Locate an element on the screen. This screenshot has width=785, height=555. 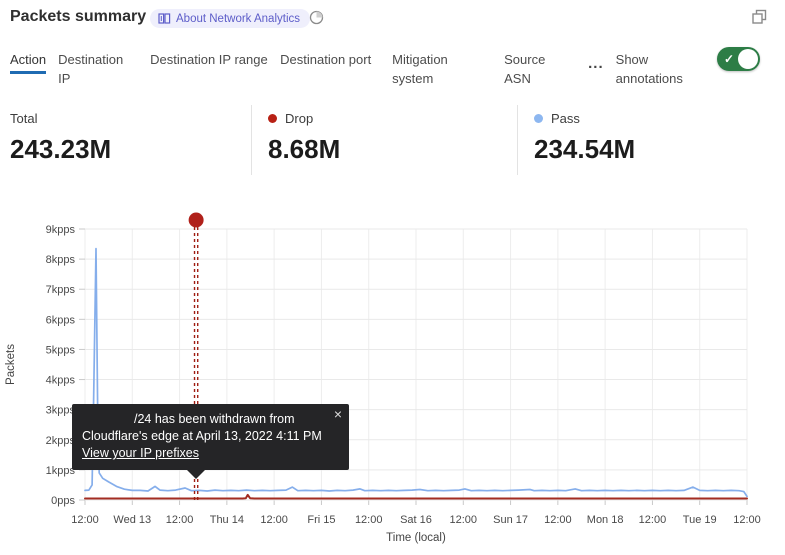
svg-text: Sun 17 is located at coordinates (510, 520).